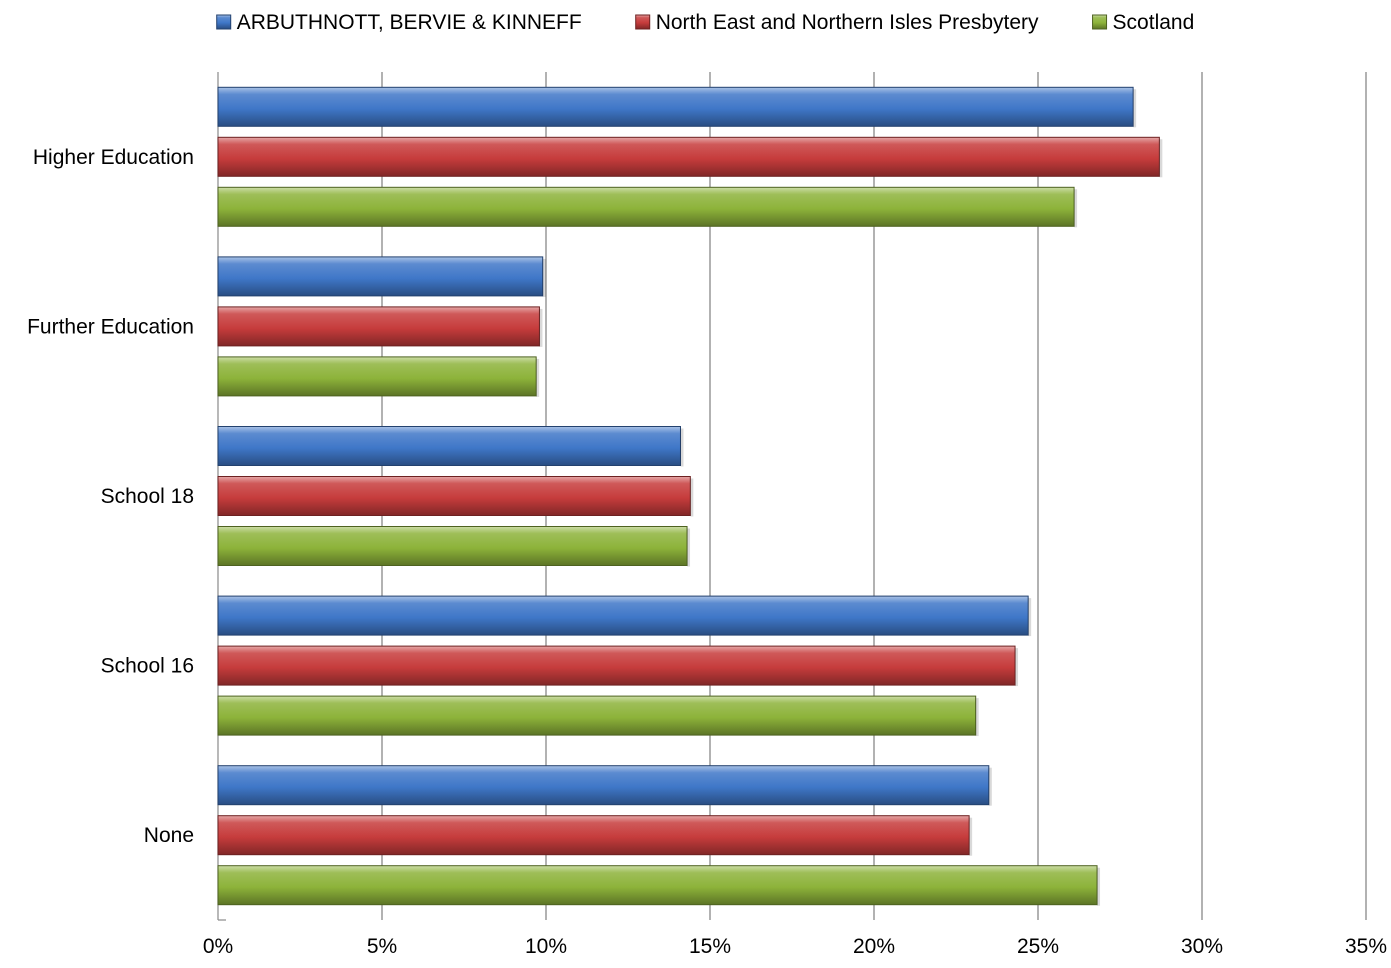 This screenshot has height=968, width=1391. I want to click on x-tick-label: 25%, so click(1038, 946).